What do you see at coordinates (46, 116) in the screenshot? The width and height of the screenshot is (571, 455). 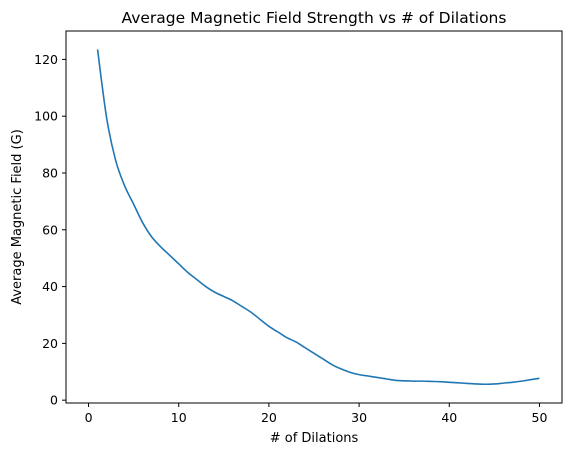 I see `y-tick-label: 100` at bounding box center [46, 116].